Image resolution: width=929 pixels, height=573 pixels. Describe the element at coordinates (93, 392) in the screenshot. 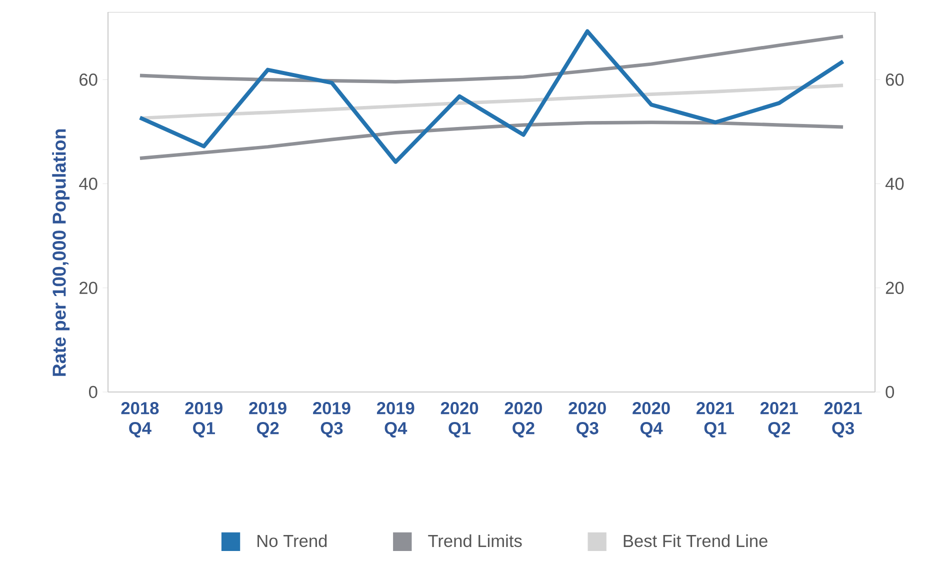

I see `y-tick-label: 0` at that location.